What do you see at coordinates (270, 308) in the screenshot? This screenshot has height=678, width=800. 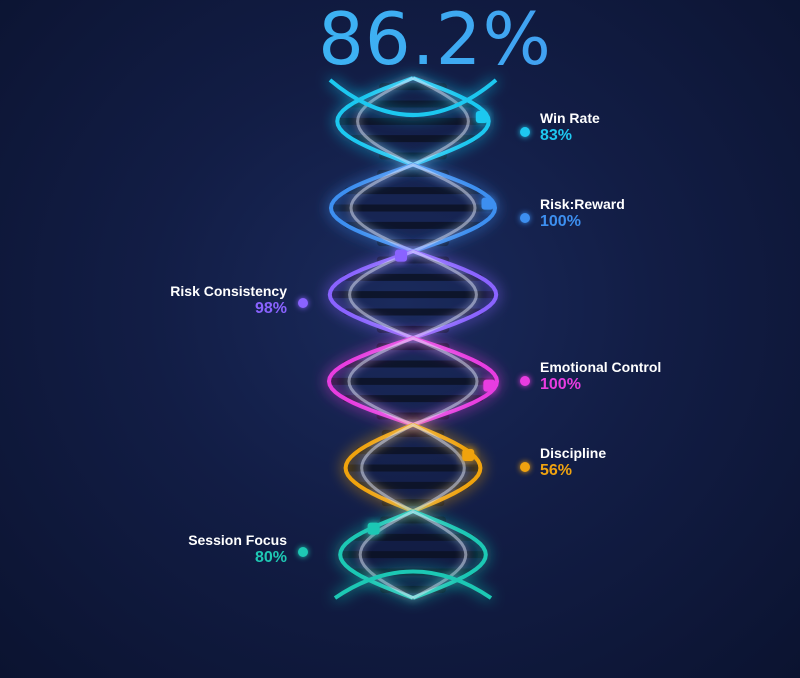 I see `metric-value: 98%` at bounding box center [270, 308].